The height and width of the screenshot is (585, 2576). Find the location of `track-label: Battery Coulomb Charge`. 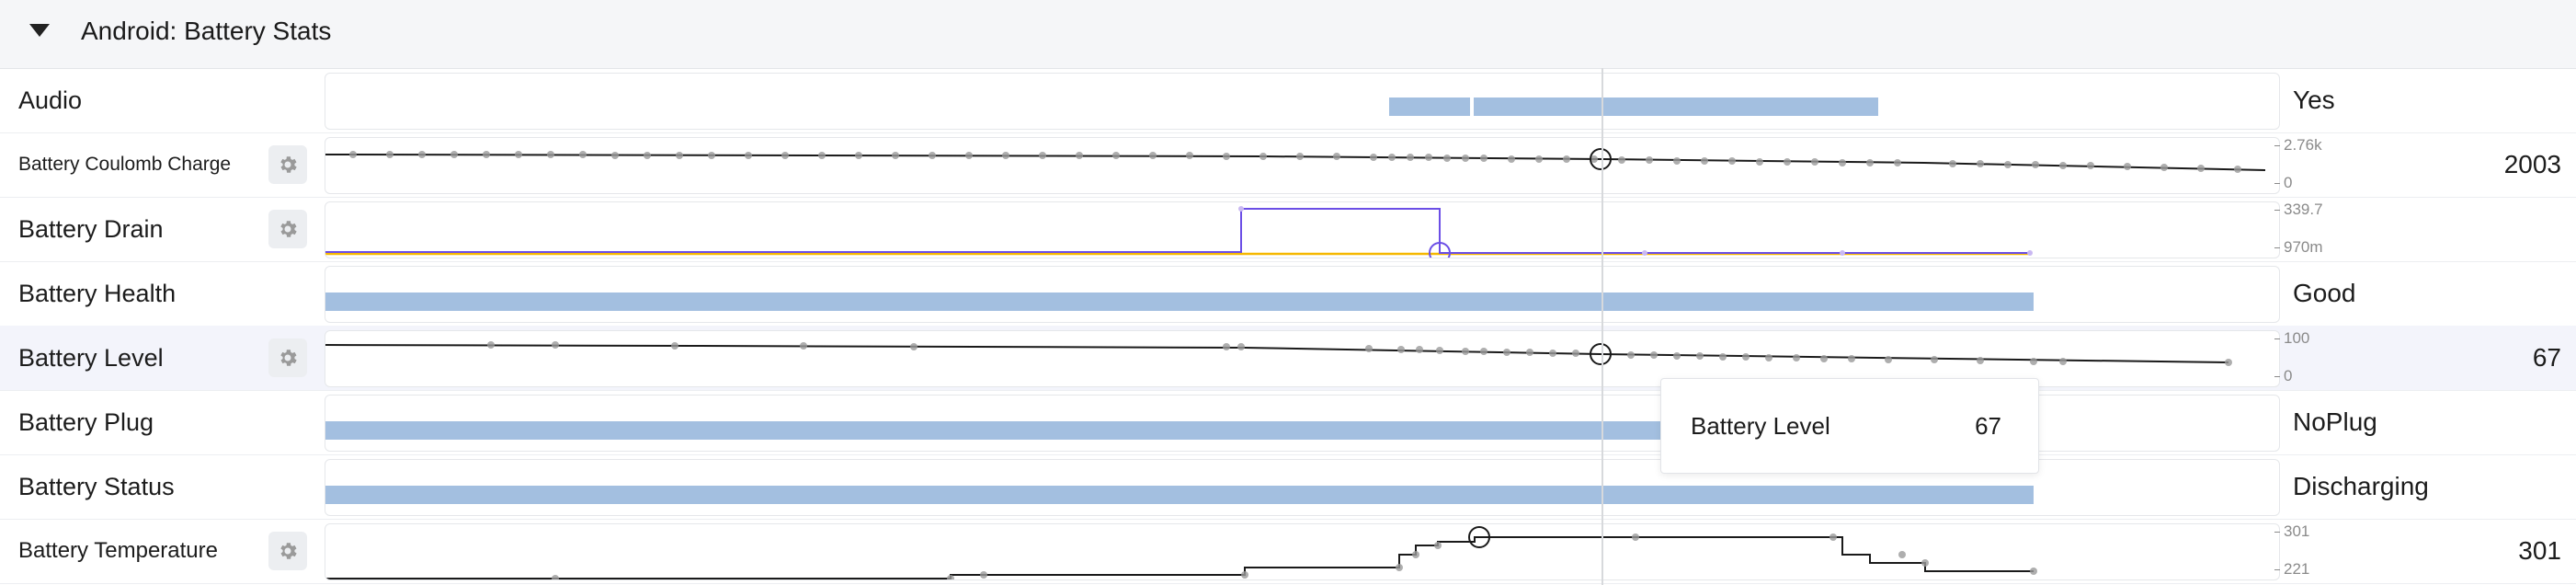

track-label: Battery Coulomb Charge is located at coordinates (125, 164).